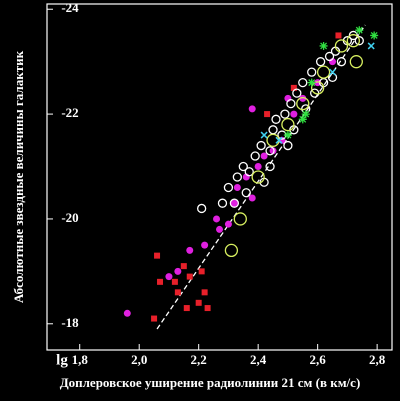 The image size is (400, 401). I want to click on y-tick-label: -18, so click(70, 322).